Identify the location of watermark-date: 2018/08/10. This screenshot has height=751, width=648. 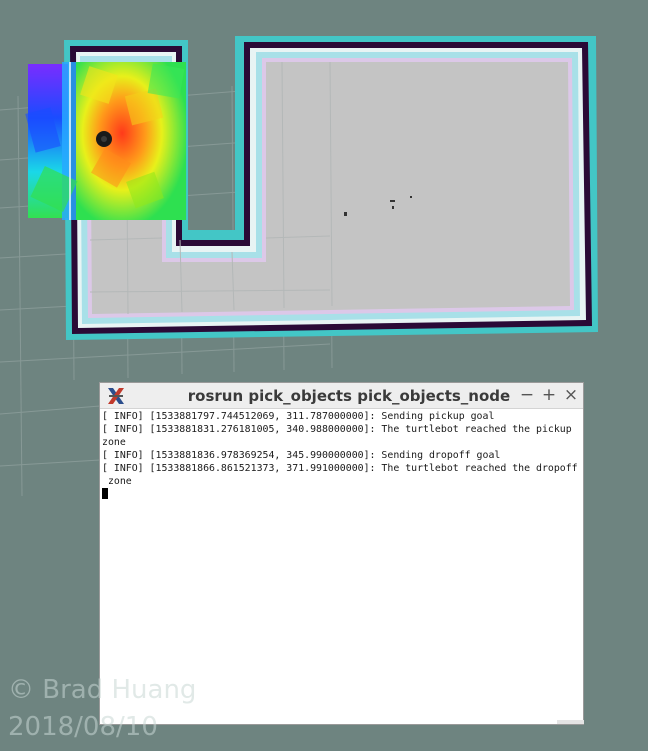
(83, 727).